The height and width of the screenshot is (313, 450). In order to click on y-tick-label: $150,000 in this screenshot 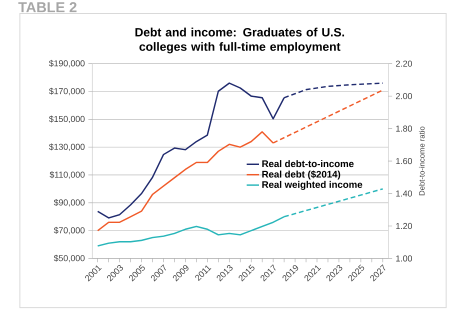, I will do `click(66, 119)`.